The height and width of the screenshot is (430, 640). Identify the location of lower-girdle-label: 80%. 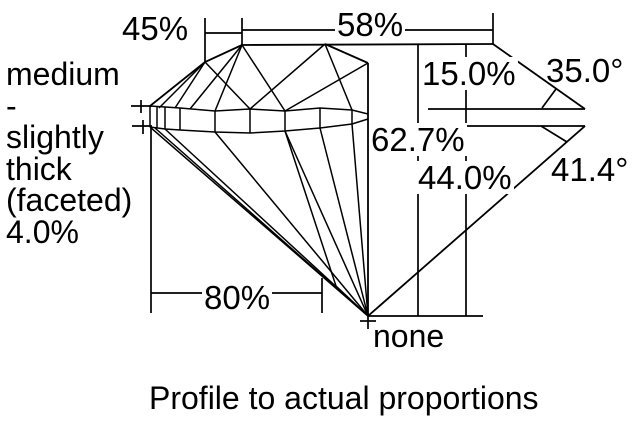
(237, 297).